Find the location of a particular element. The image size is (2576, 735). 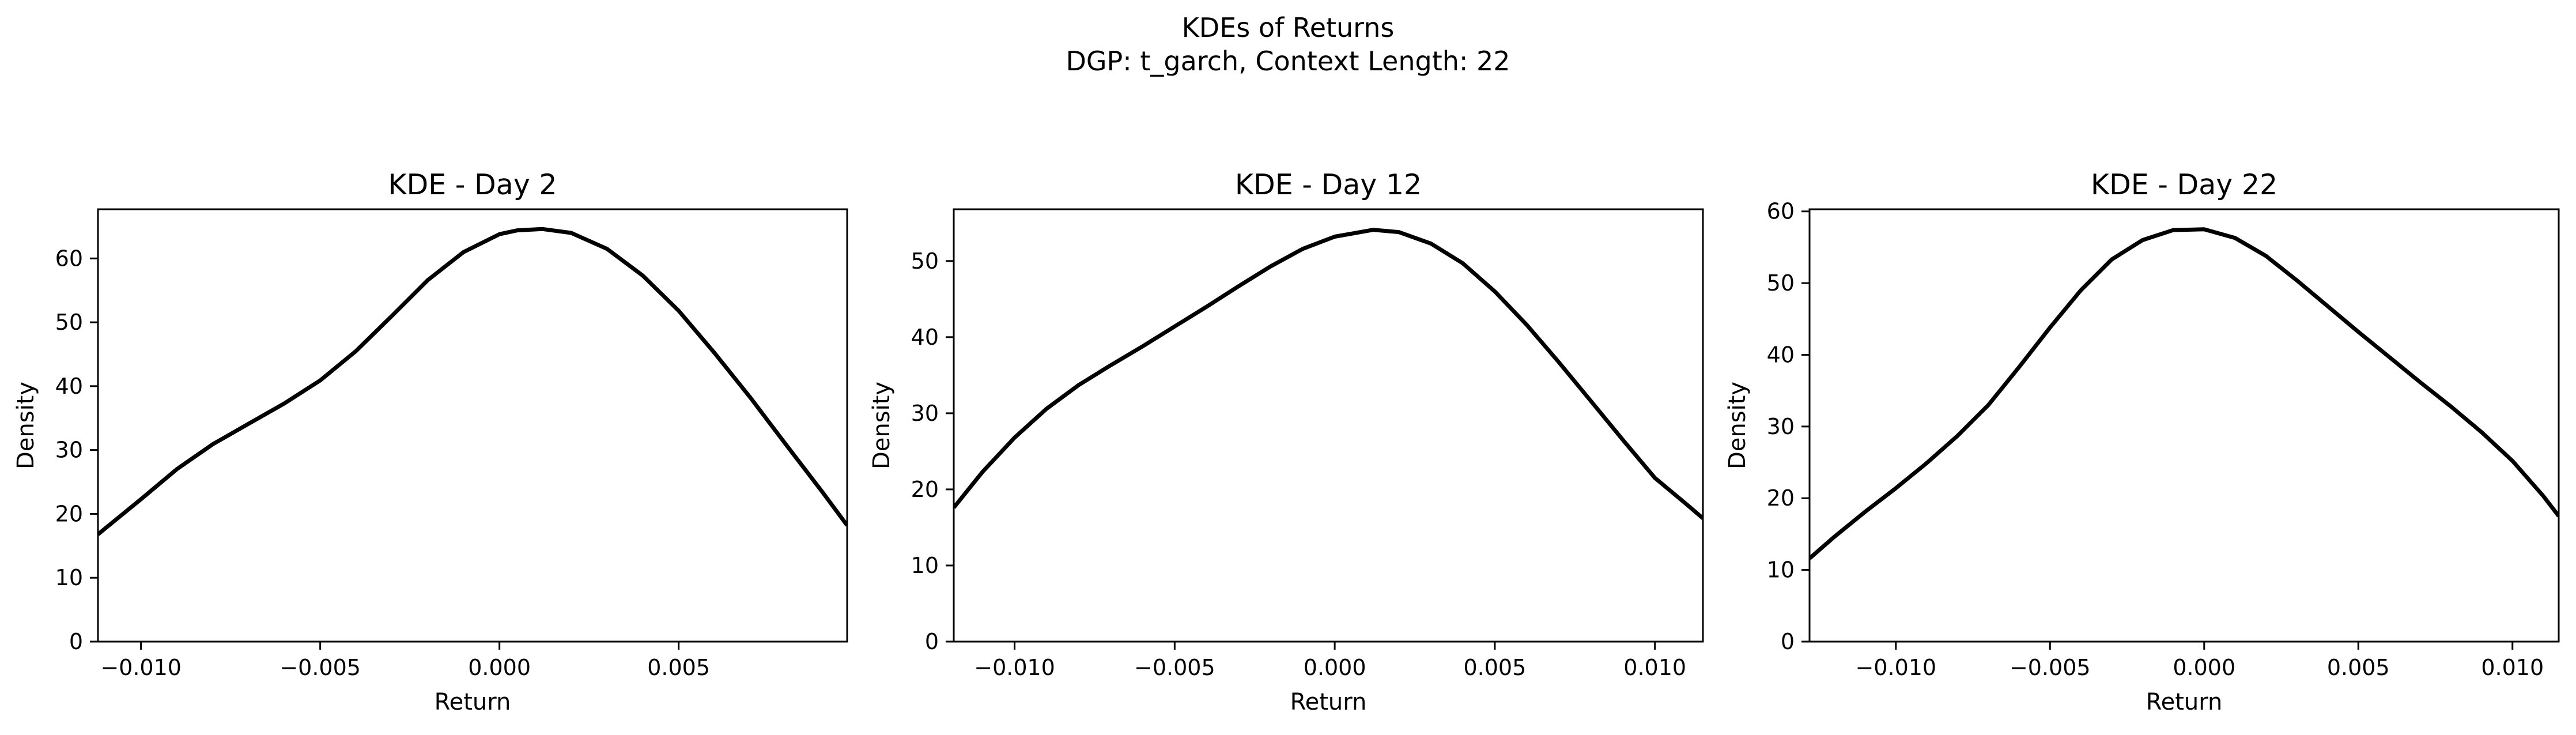

subplot-title: KDE - Day 22 is located at coordinates (2184, 184).